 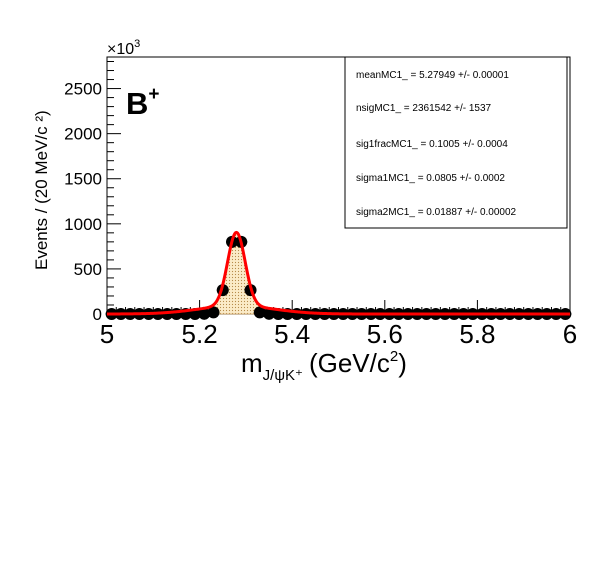 What do you see at coordinates (137, 103) in the screenshot?
I see `channel-label-main: B` at bounding box center [137, 103].